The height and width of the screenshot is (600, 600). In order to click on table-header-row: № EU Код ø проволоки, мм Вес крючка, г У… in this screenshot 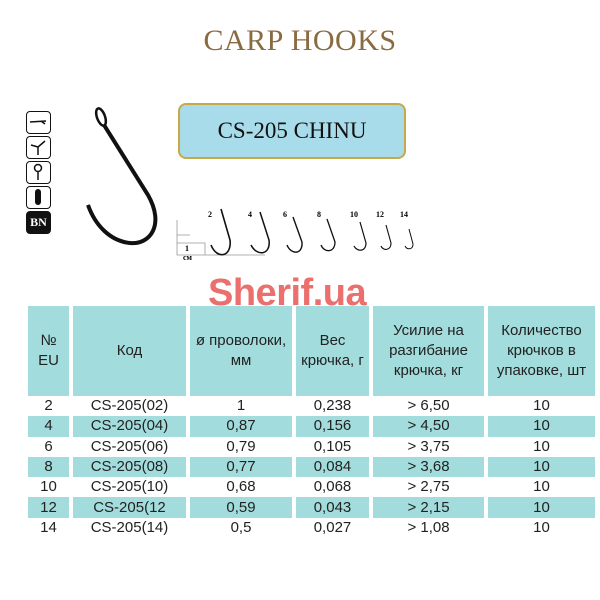, I will do `click(311, 351)`.